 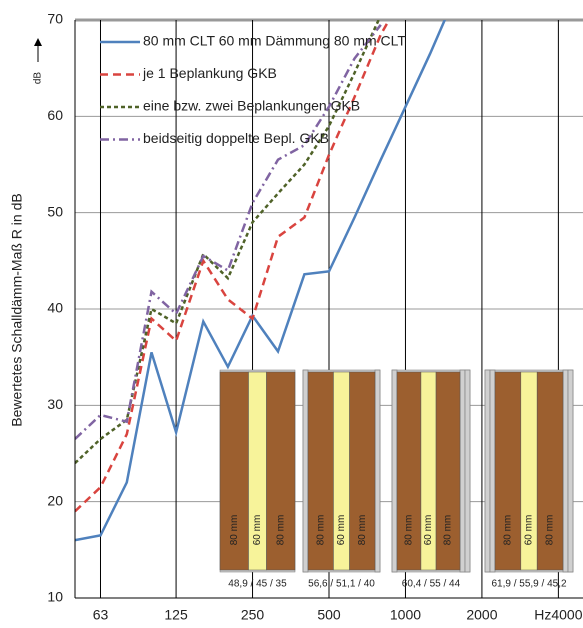 What do you see at coordinates (253, 615) in the screenshot?
I see `x-tick-label: 250` at bounding box center [253, 615].